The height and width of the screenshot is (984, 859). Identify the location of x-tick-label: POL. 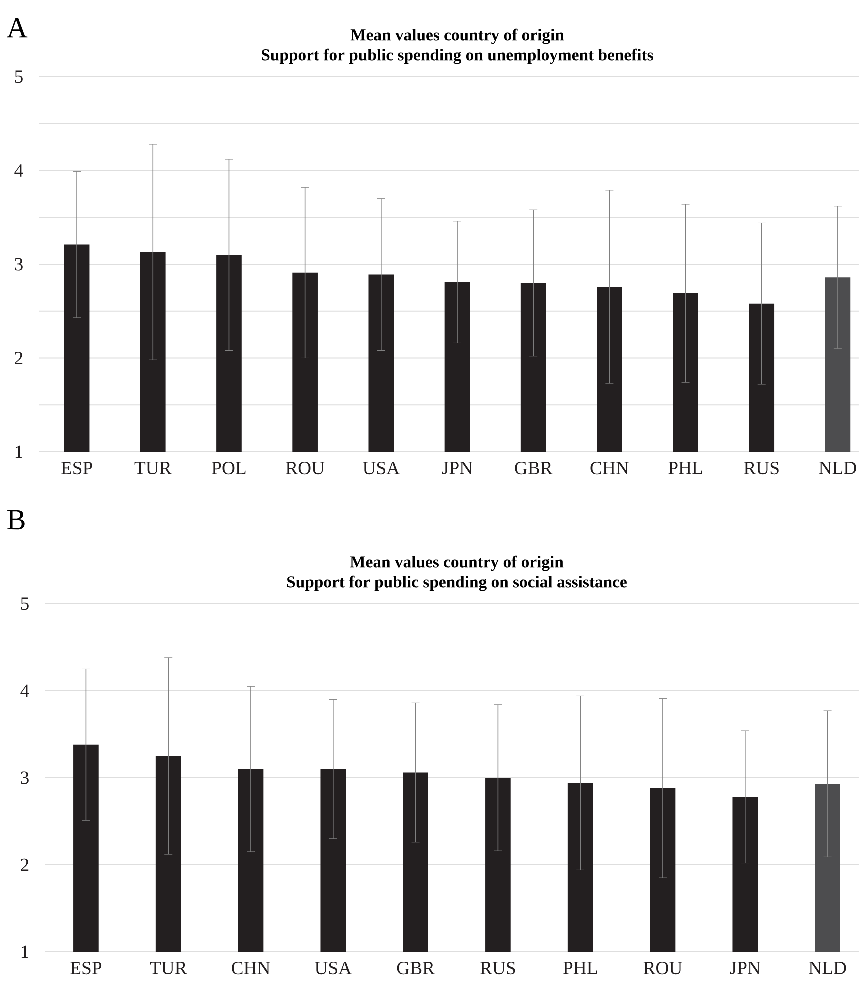
(229, 468).